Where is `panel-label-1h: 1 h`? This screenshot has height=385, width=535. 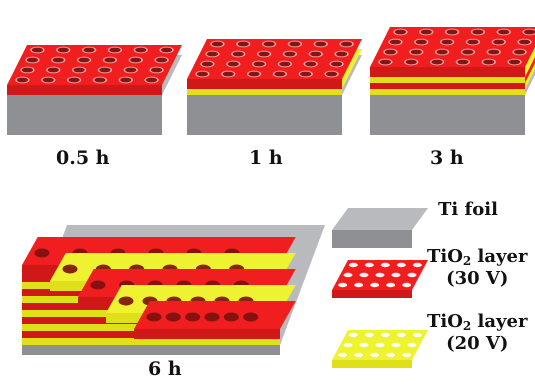 panel-label-1h: 1 h is located at coordinates (266, 158).